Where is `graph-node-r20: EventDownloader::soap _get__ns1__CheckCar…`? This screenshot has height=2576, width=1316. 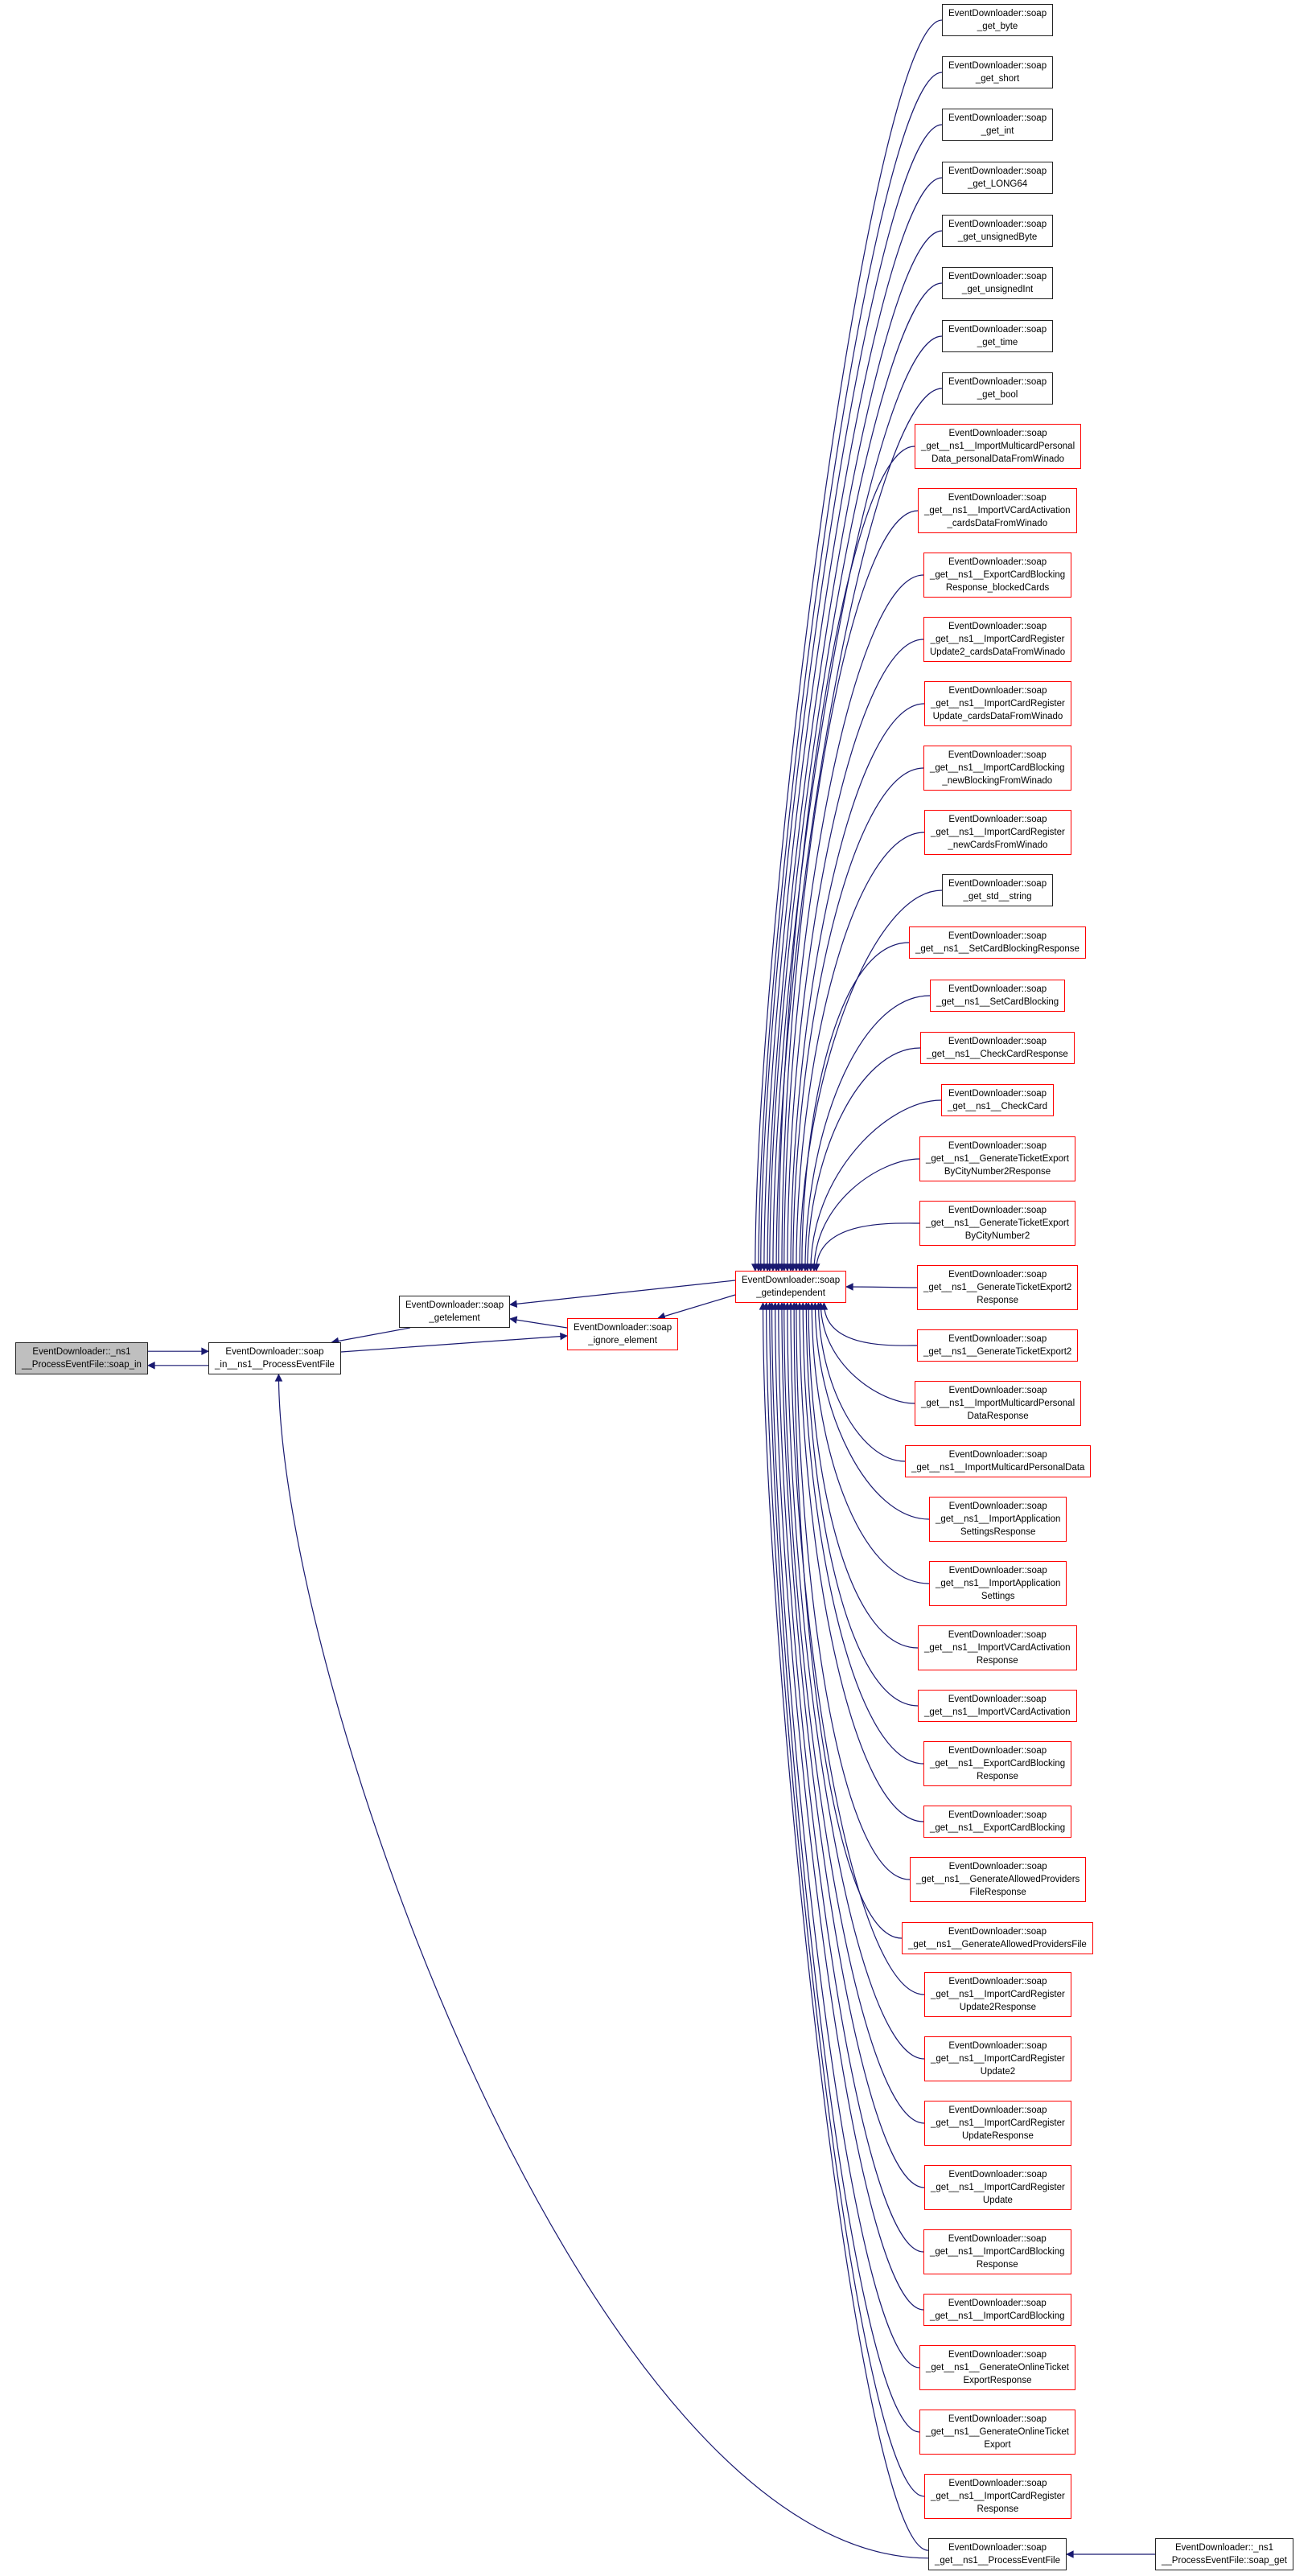
graph-node-r20: EventDownloader::soap _get__ns1__CheckCar… is located at coordinates (998, 1100).